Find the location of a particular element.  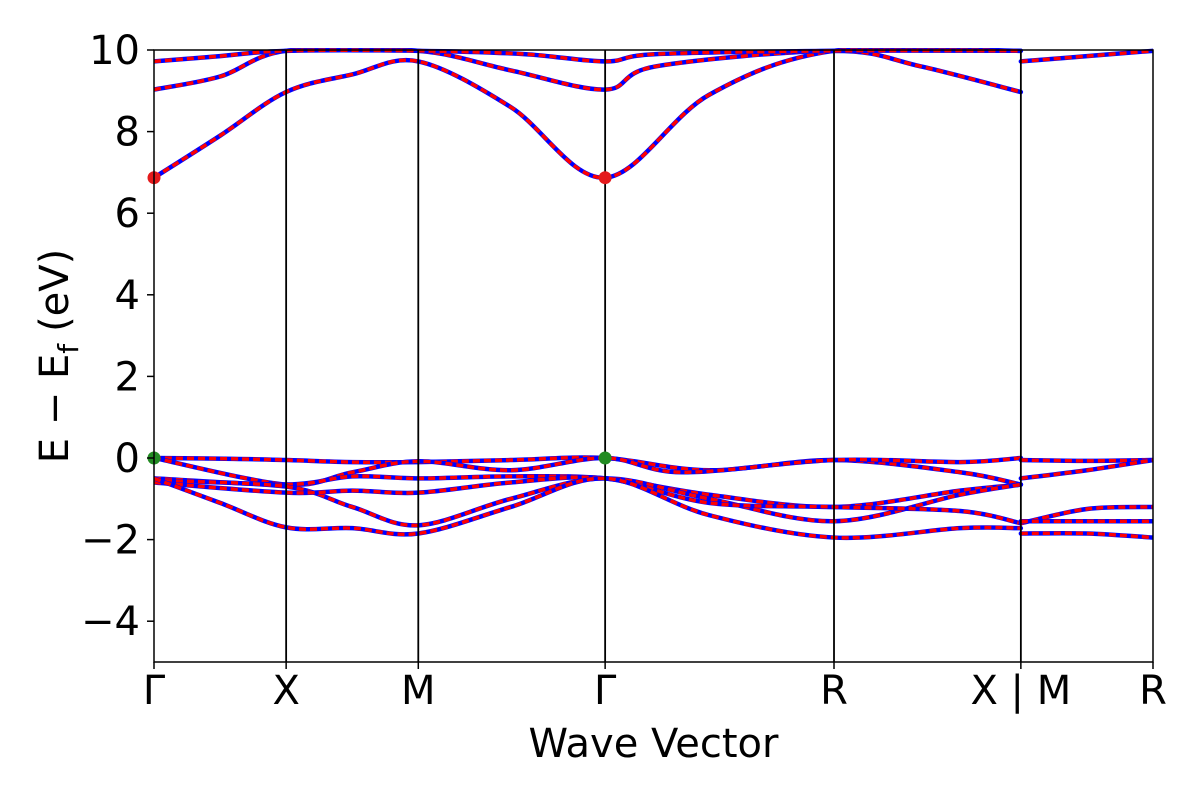

y-tick-label-3: 2 is located at coordinates (127, 377).